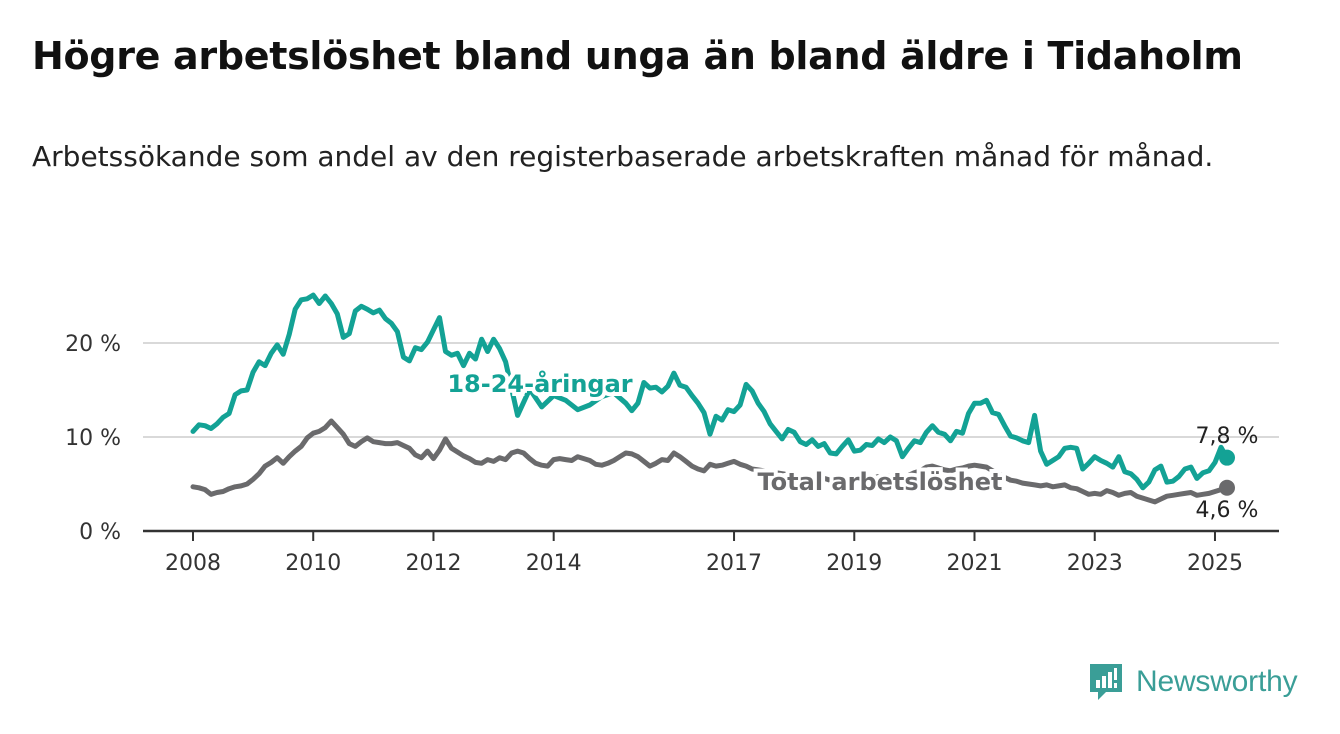 The width and height of the screenshot is (1340, 734). I want to click on x-tick-label: 2008, so click(193, 563).